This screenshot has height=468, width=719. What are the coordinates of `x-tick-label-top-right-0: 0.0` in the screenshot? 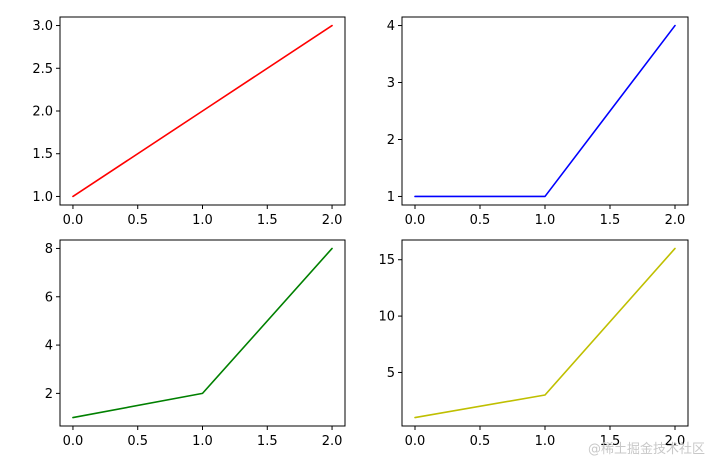 It's located at (415, 220).